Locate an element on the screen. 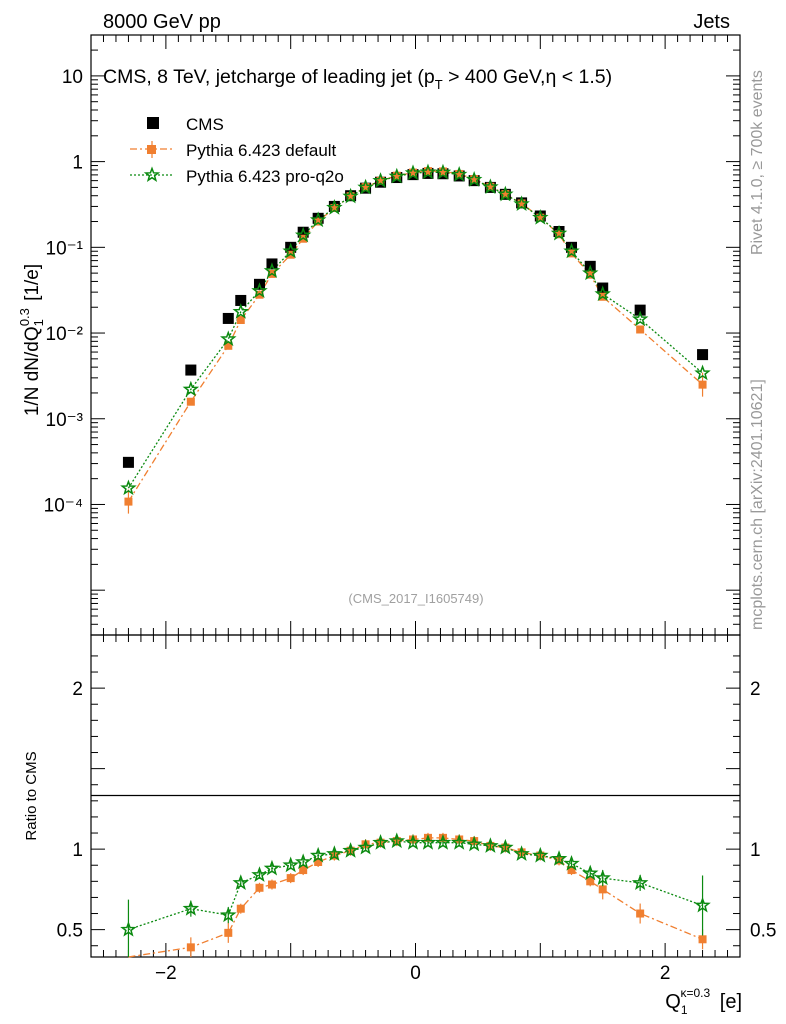 This screenshot has height=1024, width=786. legend-cms-label: CMS is located at coordinates (205, 124).